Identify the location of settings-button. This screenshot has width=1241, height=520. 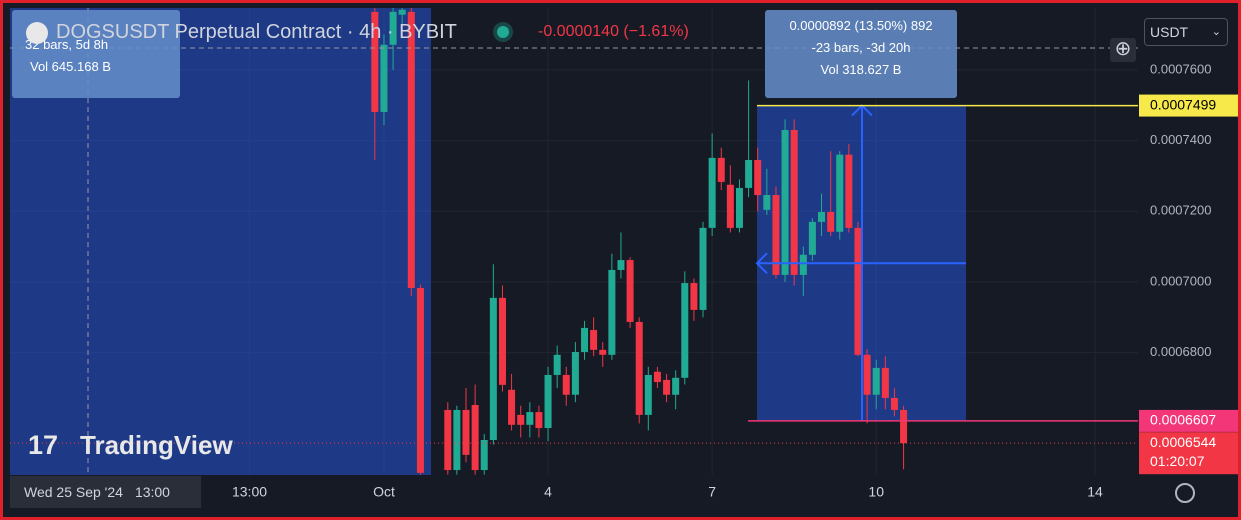
(1185, 493).